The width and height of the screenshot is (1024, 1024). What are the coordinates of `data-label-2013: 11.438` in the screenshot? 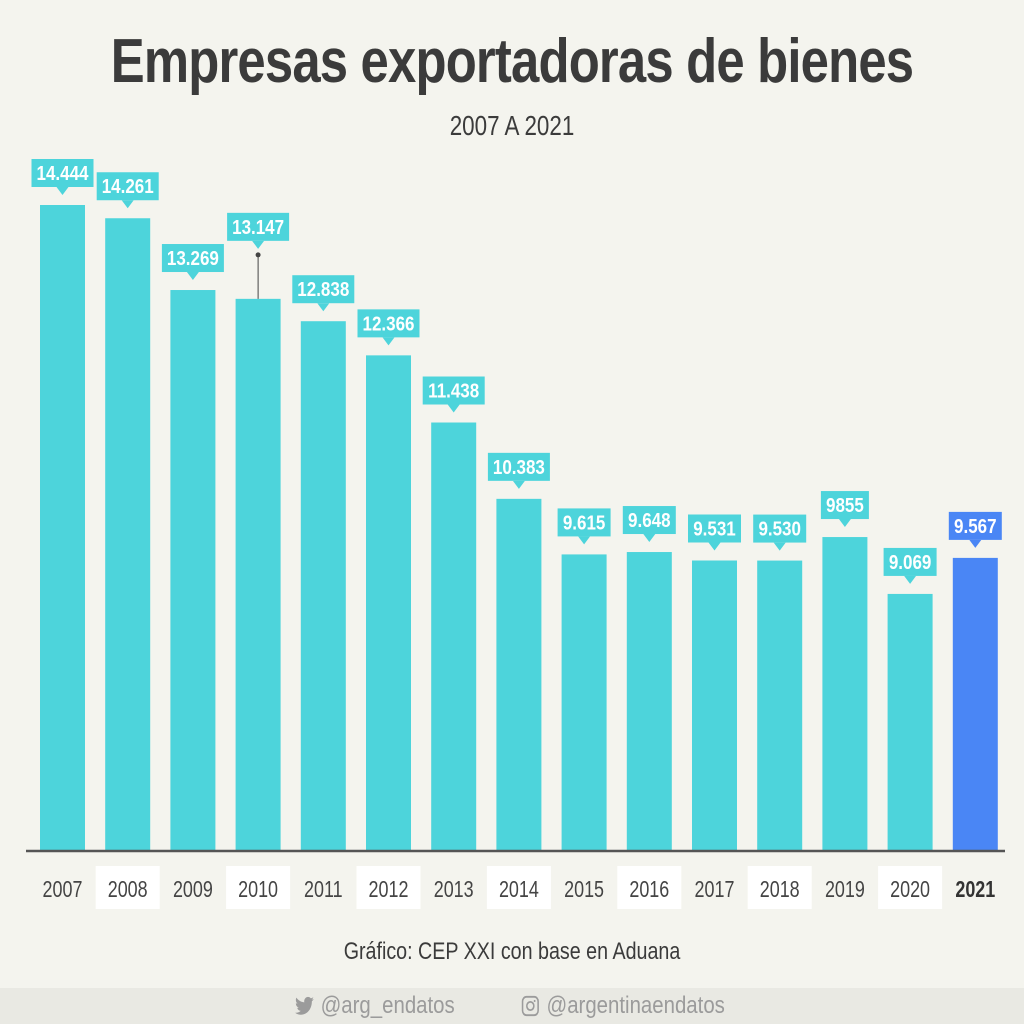 It's located at (453, 394).